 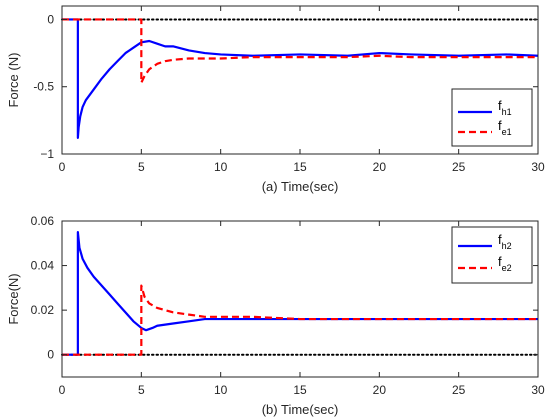 What do you see at coordinates (300, 409) in the screenshot?
I see `x-axis-label: (b) Time(sec)` at bounding box center [300, 409].